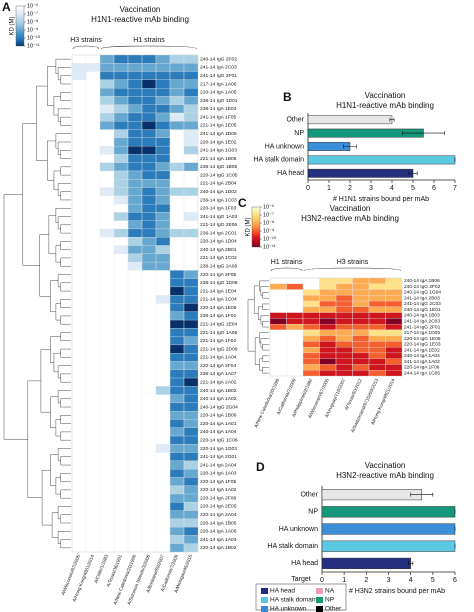 This screenshot has width=474, height=612. Describe the element at coordinates (270, 238) in the screenshot. I see `colorbar-tick-label: 10⁻¹⁰` at that location.